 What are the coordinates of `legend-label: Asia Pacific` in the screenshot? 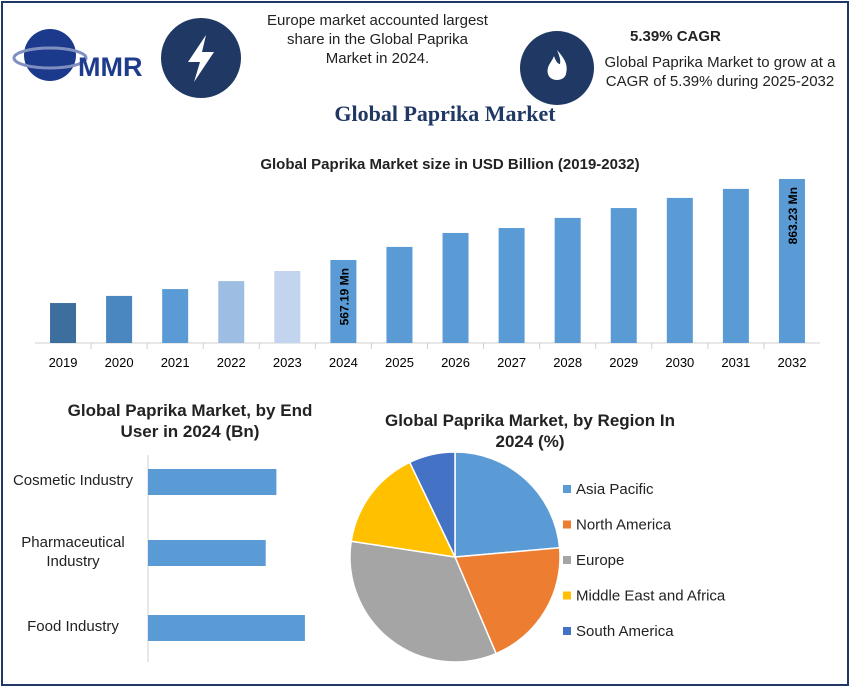 It's located at (615, 489).